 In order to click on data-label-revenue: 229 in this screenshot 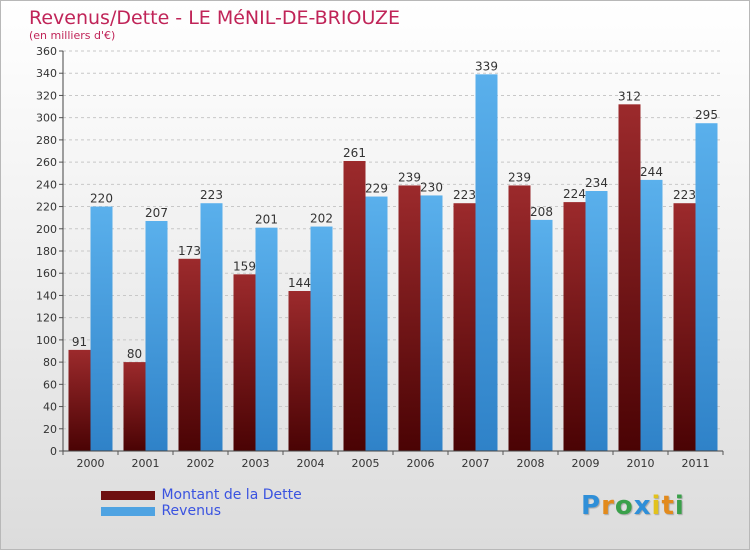, I will do `click(376, 189)`.